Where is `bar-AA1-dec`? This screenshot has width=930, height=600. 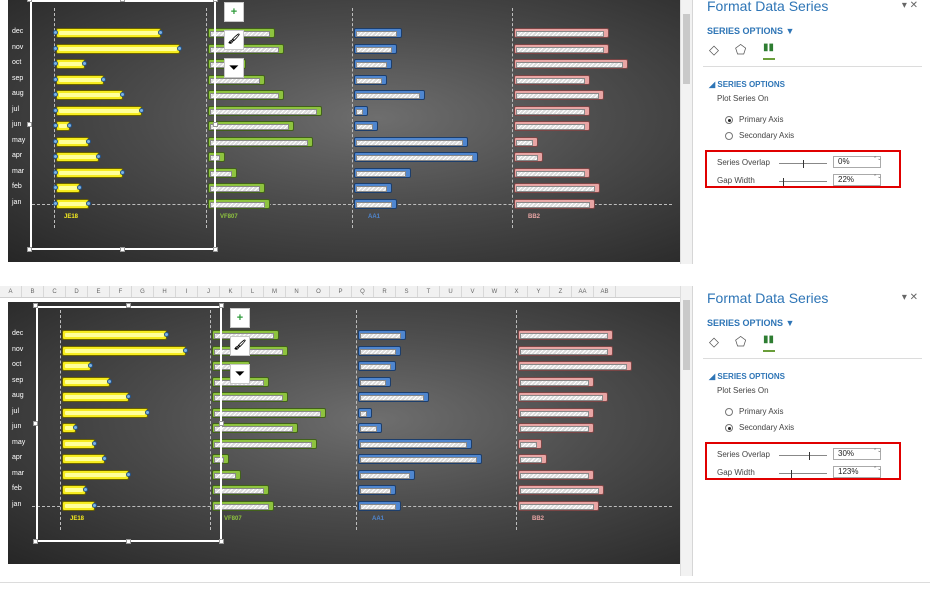
bar-AA1-dec is located at coordinates (378, 33).